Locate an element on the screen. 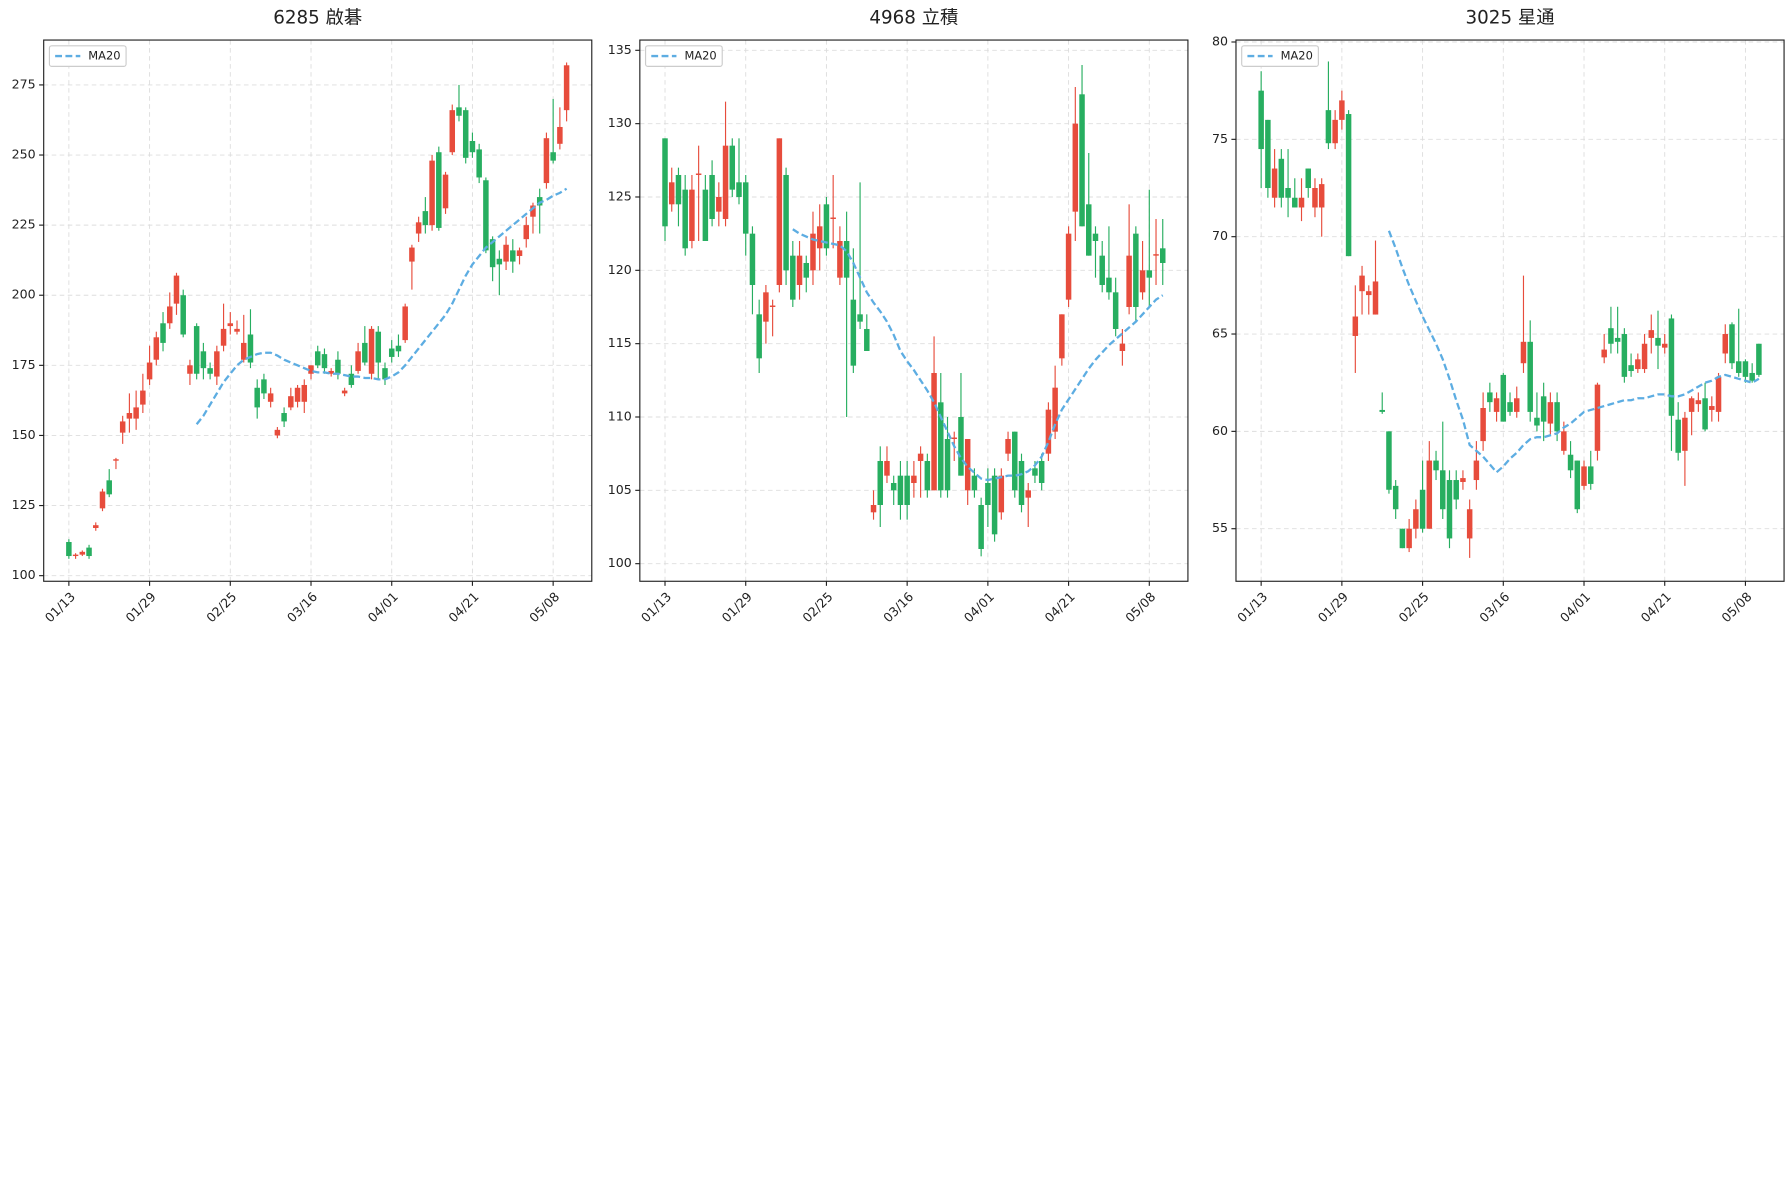  chart-title: 4968 立積 is located at coordinates (913, 17).